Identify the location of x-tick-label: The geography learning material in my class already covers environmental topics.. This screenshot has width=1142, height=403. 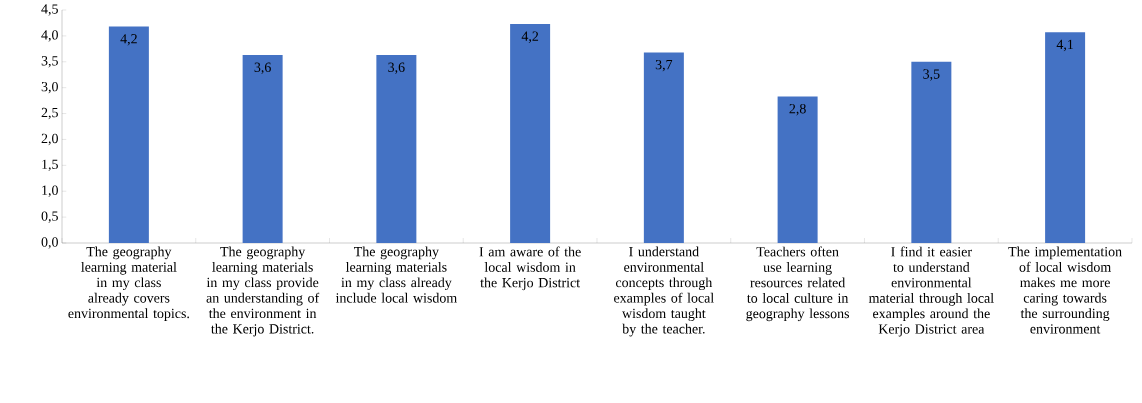
(128, 283).